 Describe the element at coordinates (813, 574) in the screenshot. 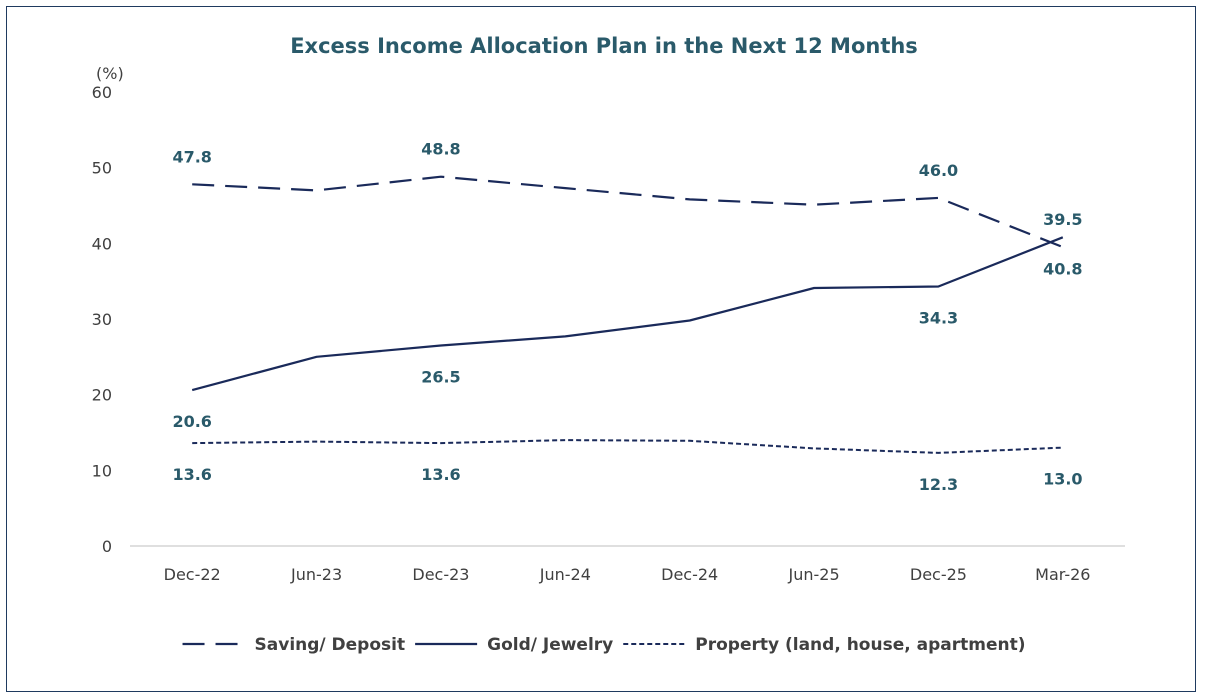

I see `x-tick-label: Jun-25` at that location.